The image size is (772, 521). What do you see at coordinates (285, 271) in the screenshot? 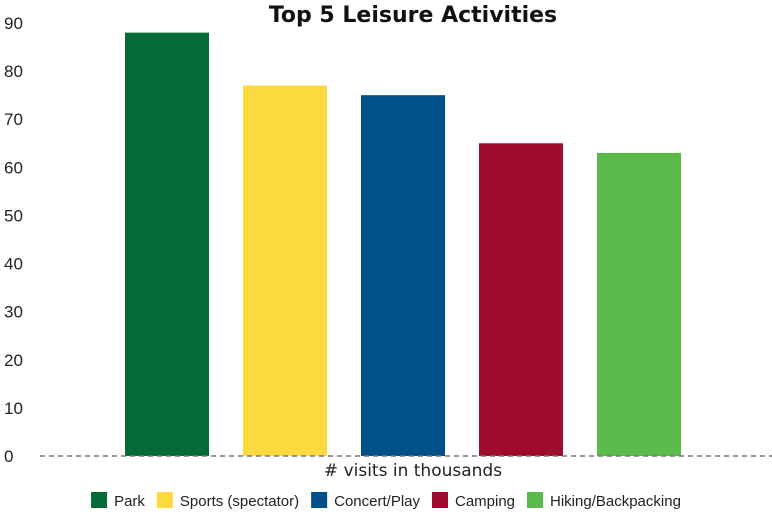
I see `bar-sports-spectator` at bounding box center [285, 271].